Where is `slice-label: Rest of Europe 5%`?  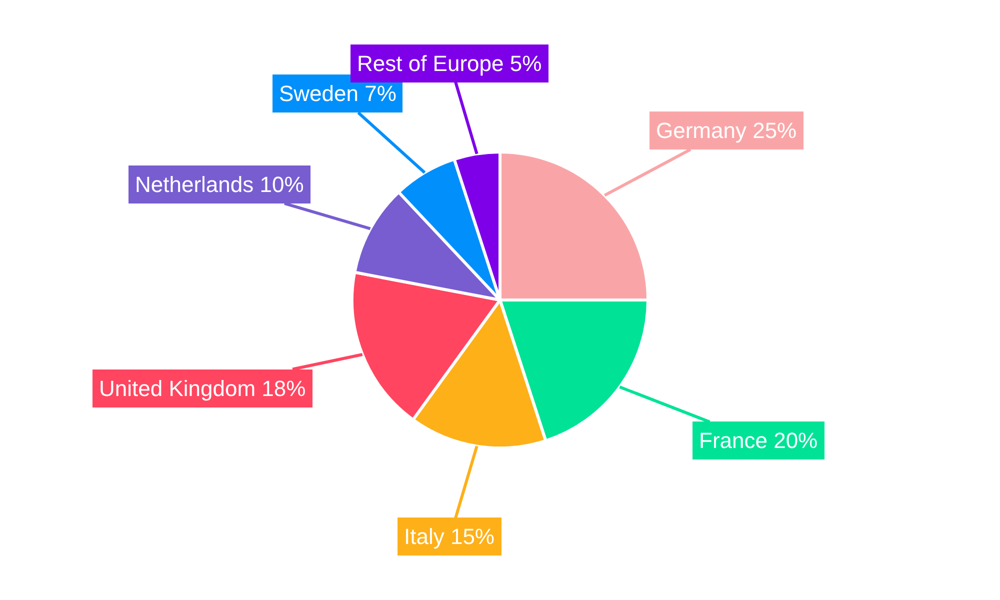 slice-label: Rest of Europe 5% is located at coordinates (449, 63).